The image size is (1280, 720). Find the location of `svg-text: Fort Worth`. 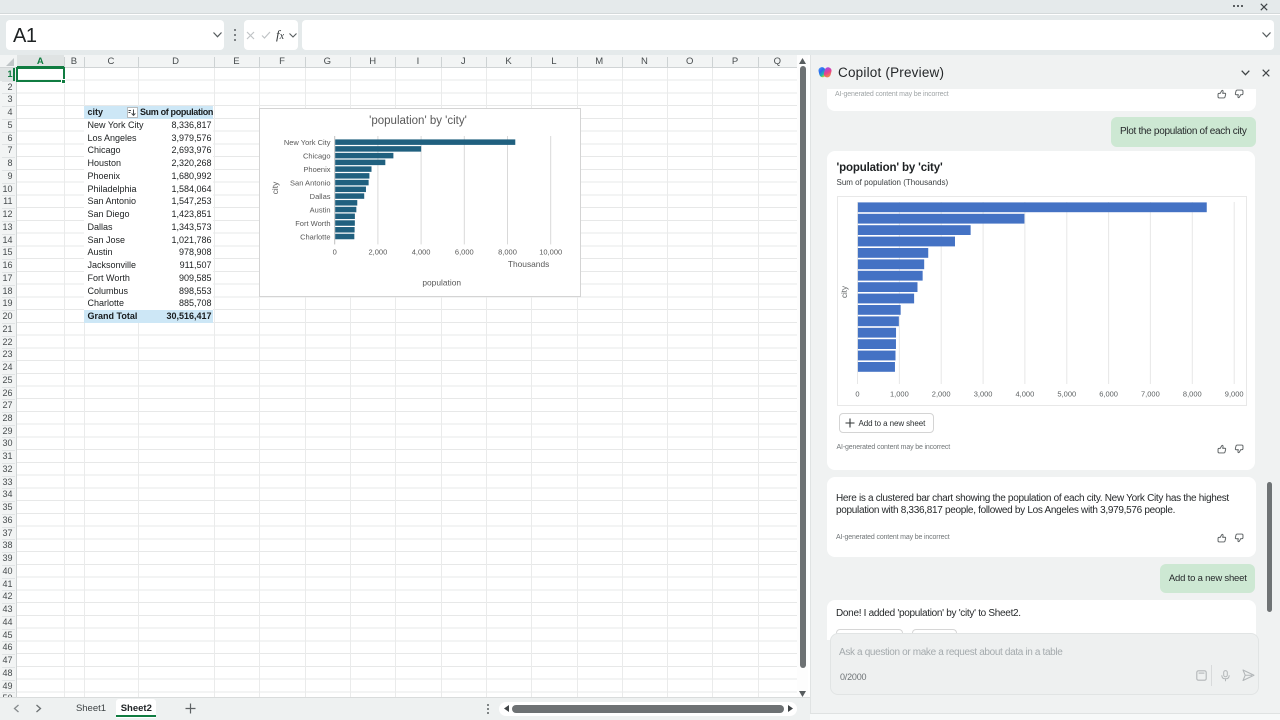

svg-text: Fort Worth is located at coordinates (312, 222).